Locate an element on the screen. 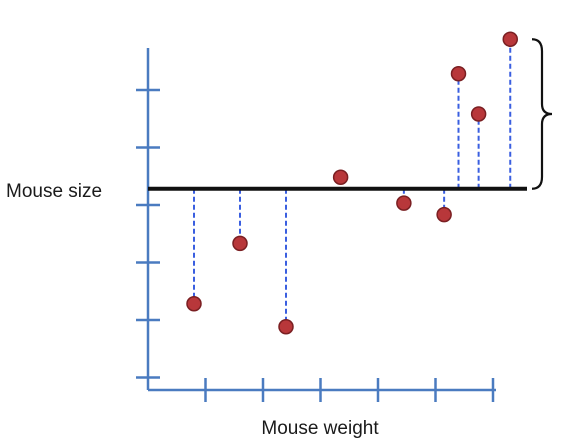 The image size is (563, 448). brace-group is located at coordinates (542, 114).